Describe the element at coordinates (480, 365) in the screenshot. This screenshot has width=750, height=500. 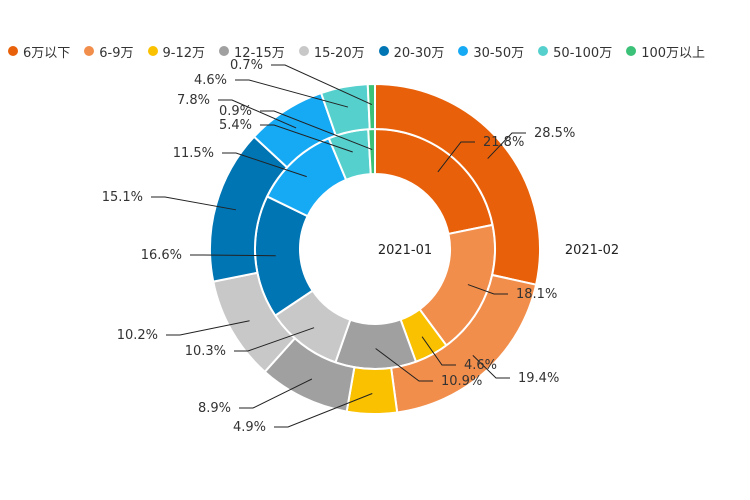
I see `inner-data-label: 4.6%` at that location.